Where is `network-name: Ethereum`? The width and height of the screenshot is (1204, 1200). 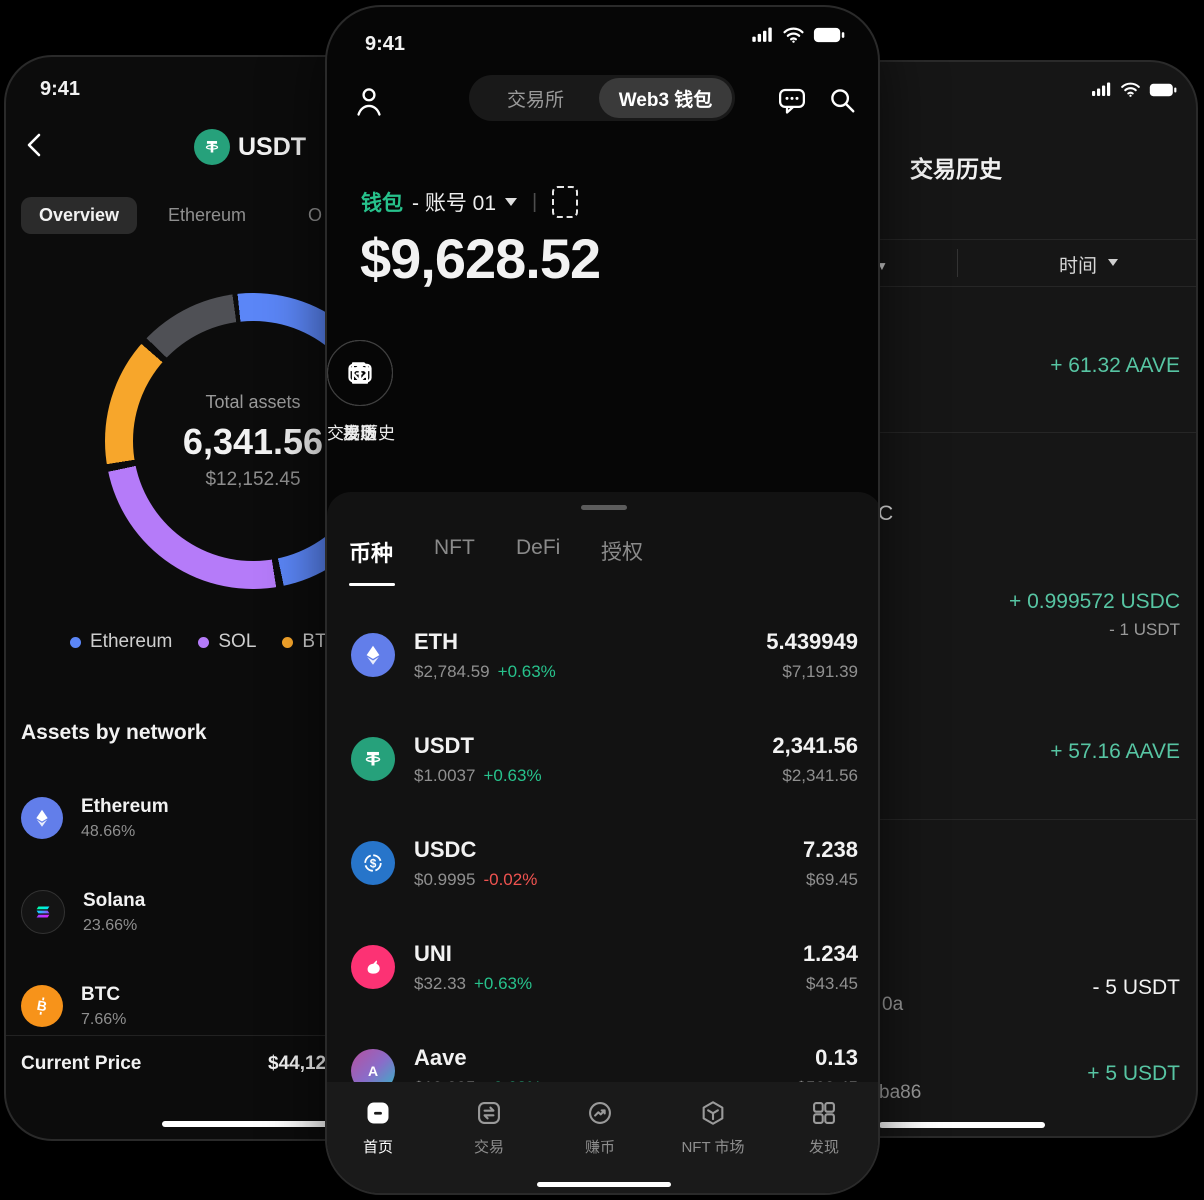 network-name: Ethereum is located at coordinates (125, 806).